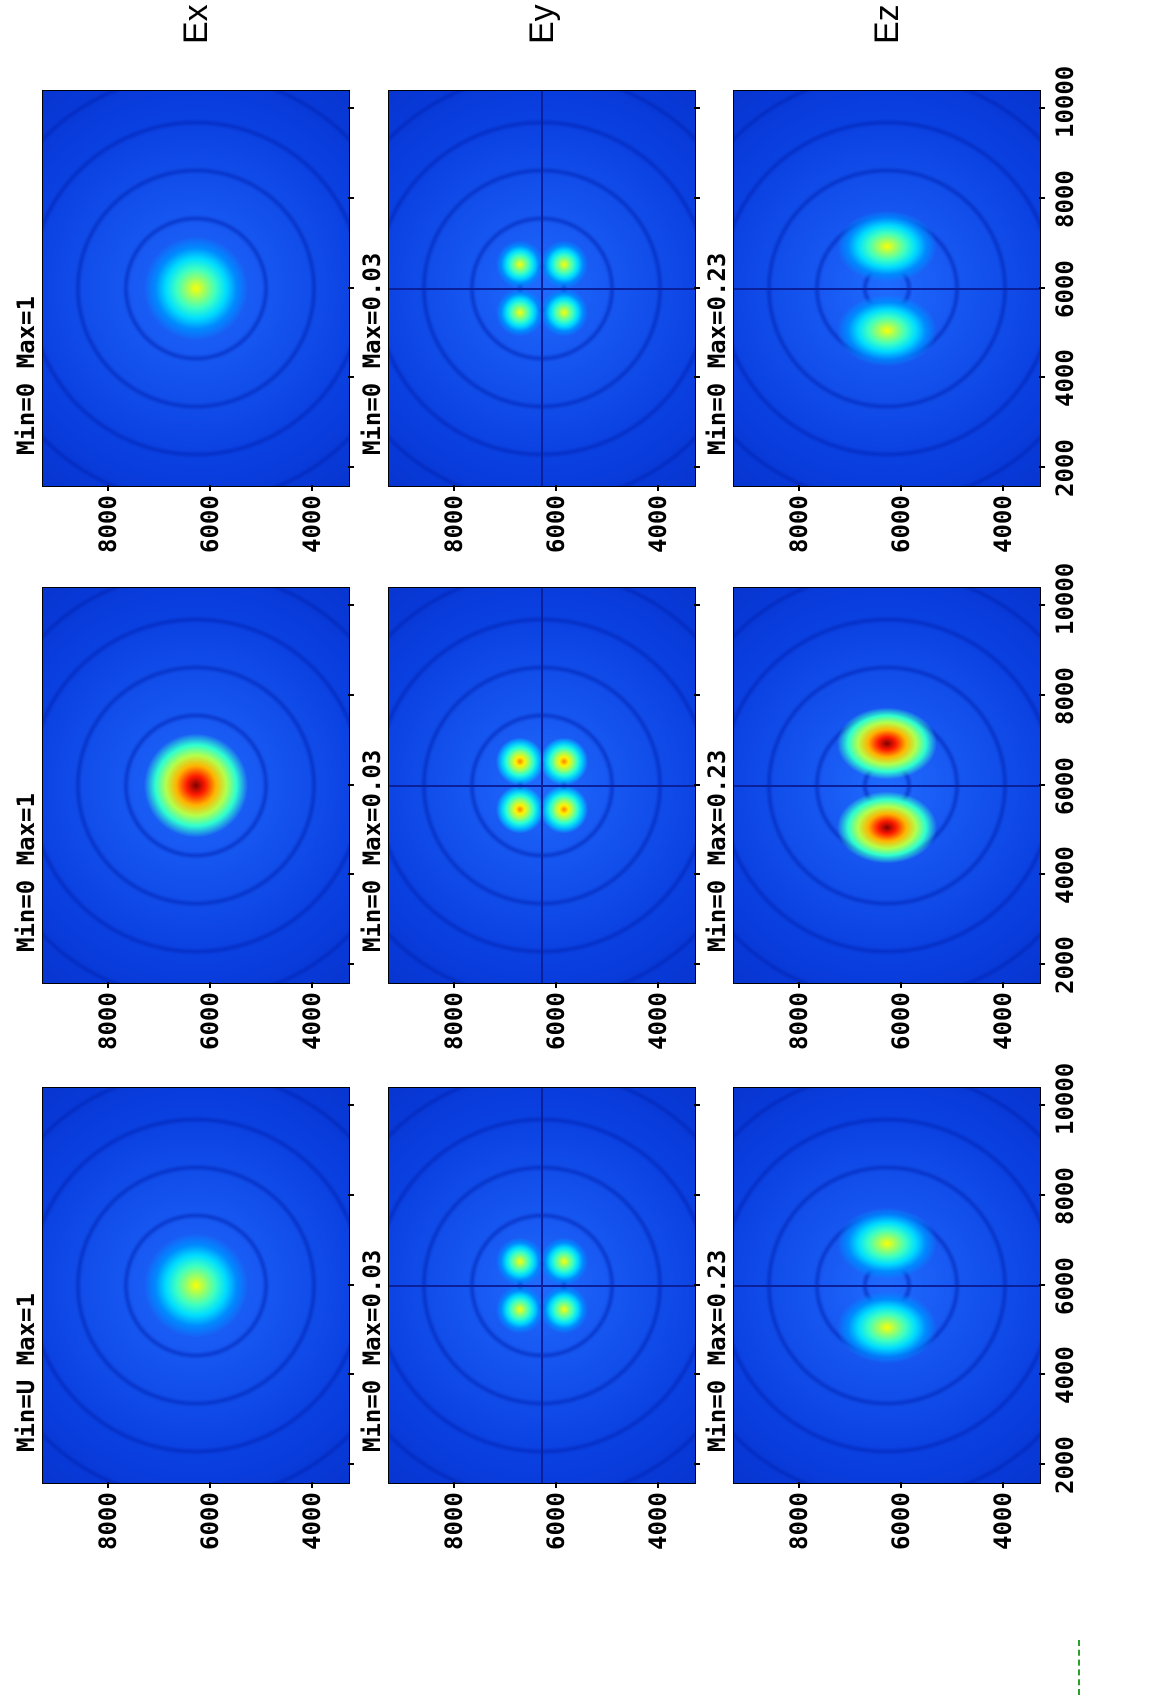  What do you see at coordinates (1065, 101) in the screenshot?
I see `x-tick-label: 10000` at bounding box center [1065, 101].